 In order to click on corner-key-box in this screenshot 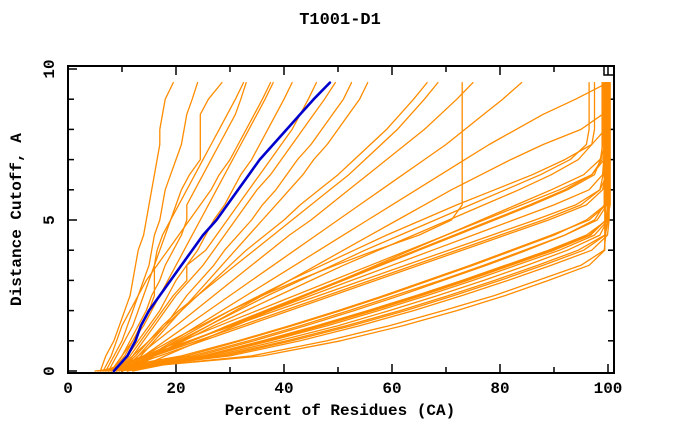, I will do `click(609, 70)`.